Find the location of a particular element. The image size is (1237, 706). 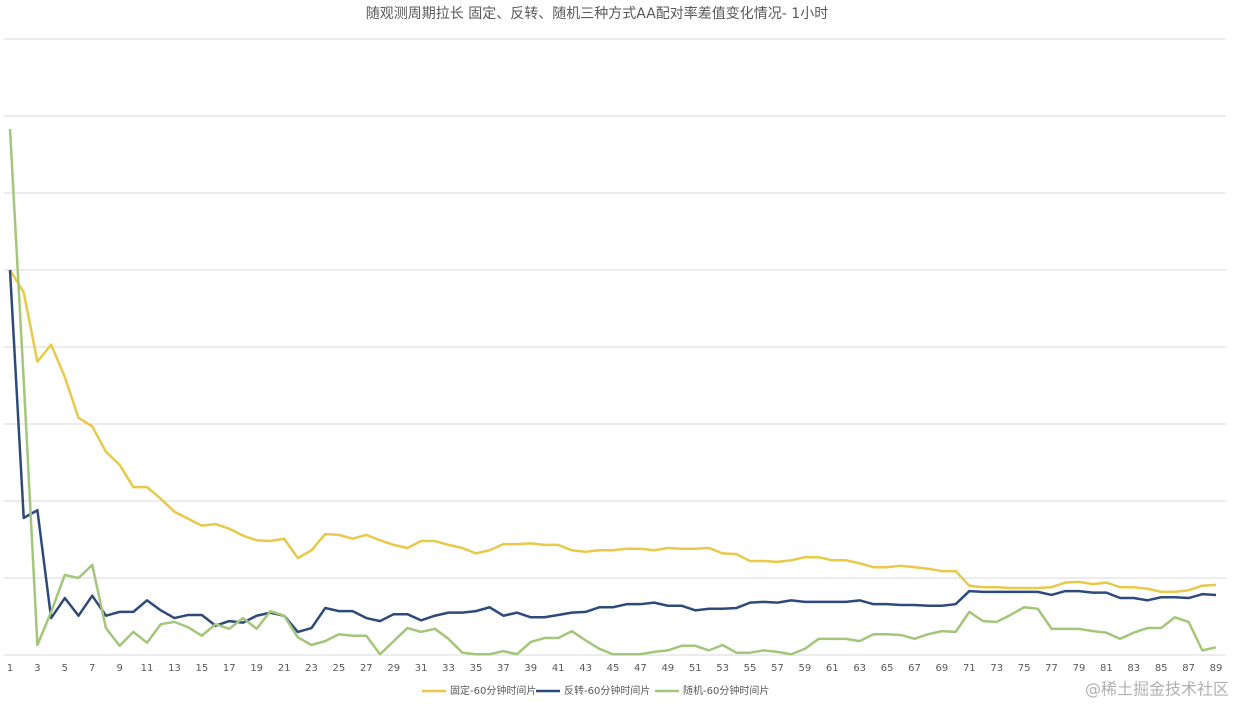

x-tick-label: 83 is located at coordinates (1133, 668).